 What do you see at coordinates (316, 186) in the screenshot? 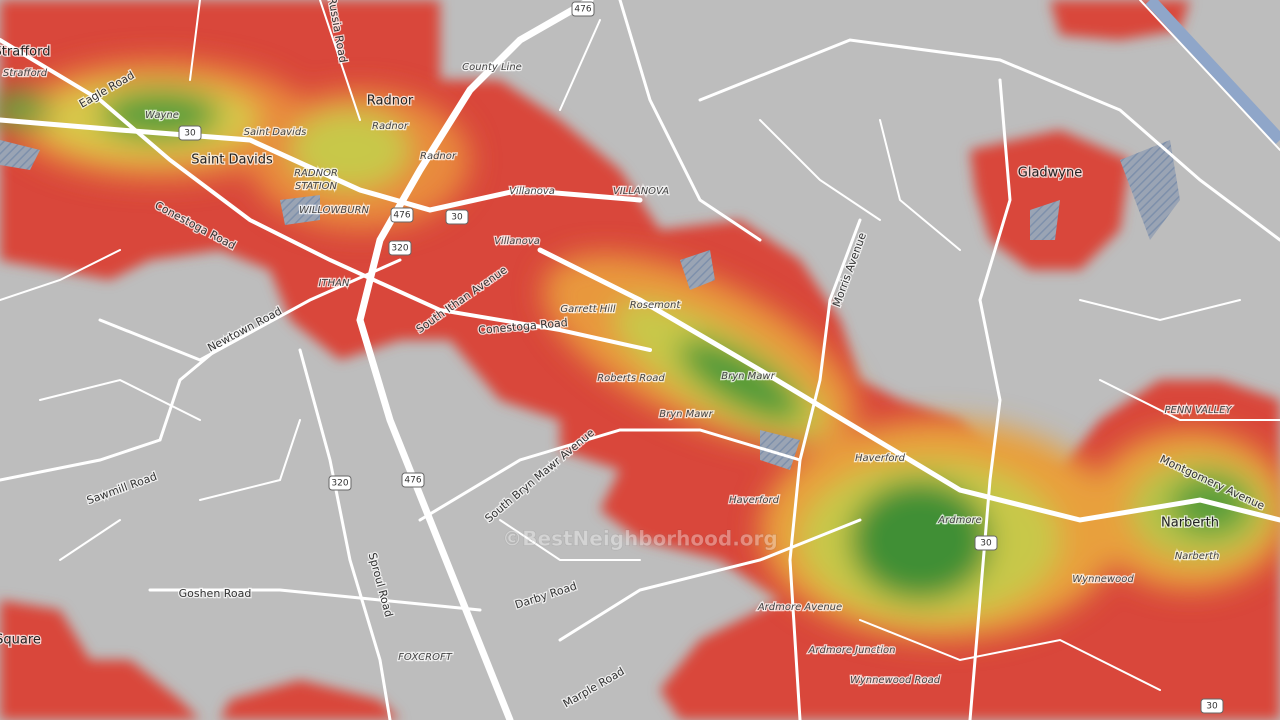
I see `locality-label: STATION` at bounding box center [316, 186].